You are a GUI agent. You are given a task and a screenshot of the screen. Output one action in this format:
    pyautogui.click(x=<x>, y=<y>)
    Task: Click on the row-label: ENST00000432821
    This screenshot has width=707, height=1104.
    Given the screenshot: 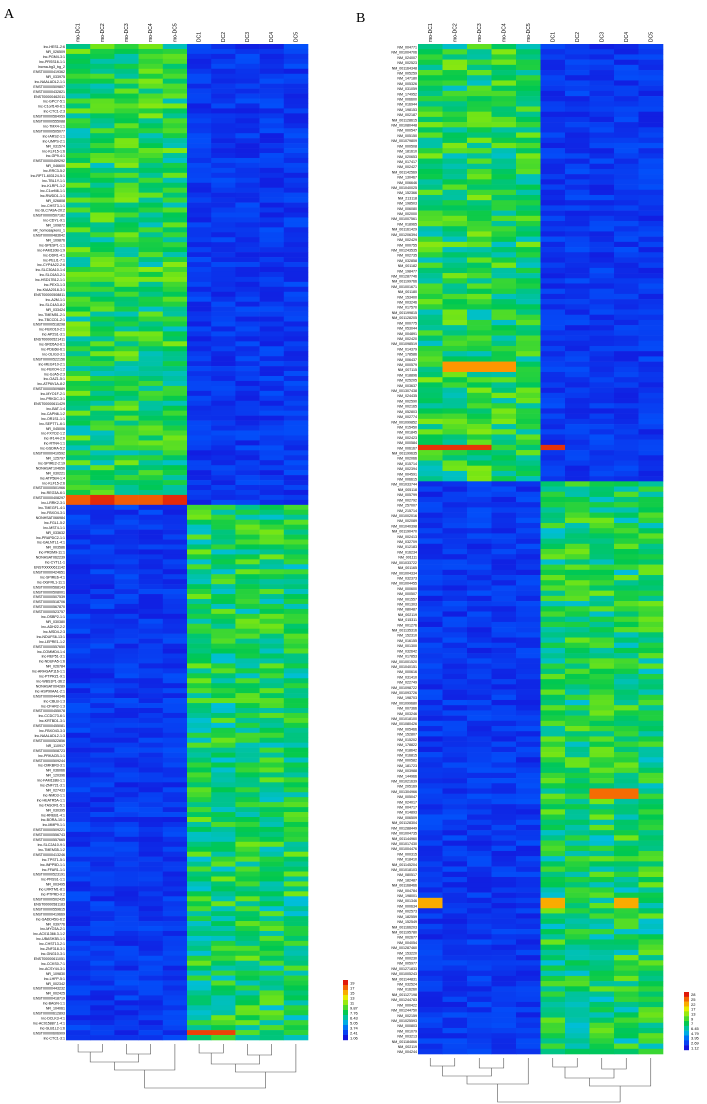 What is the action you would take?
    pyautogui.click(x=49, y=92)
    